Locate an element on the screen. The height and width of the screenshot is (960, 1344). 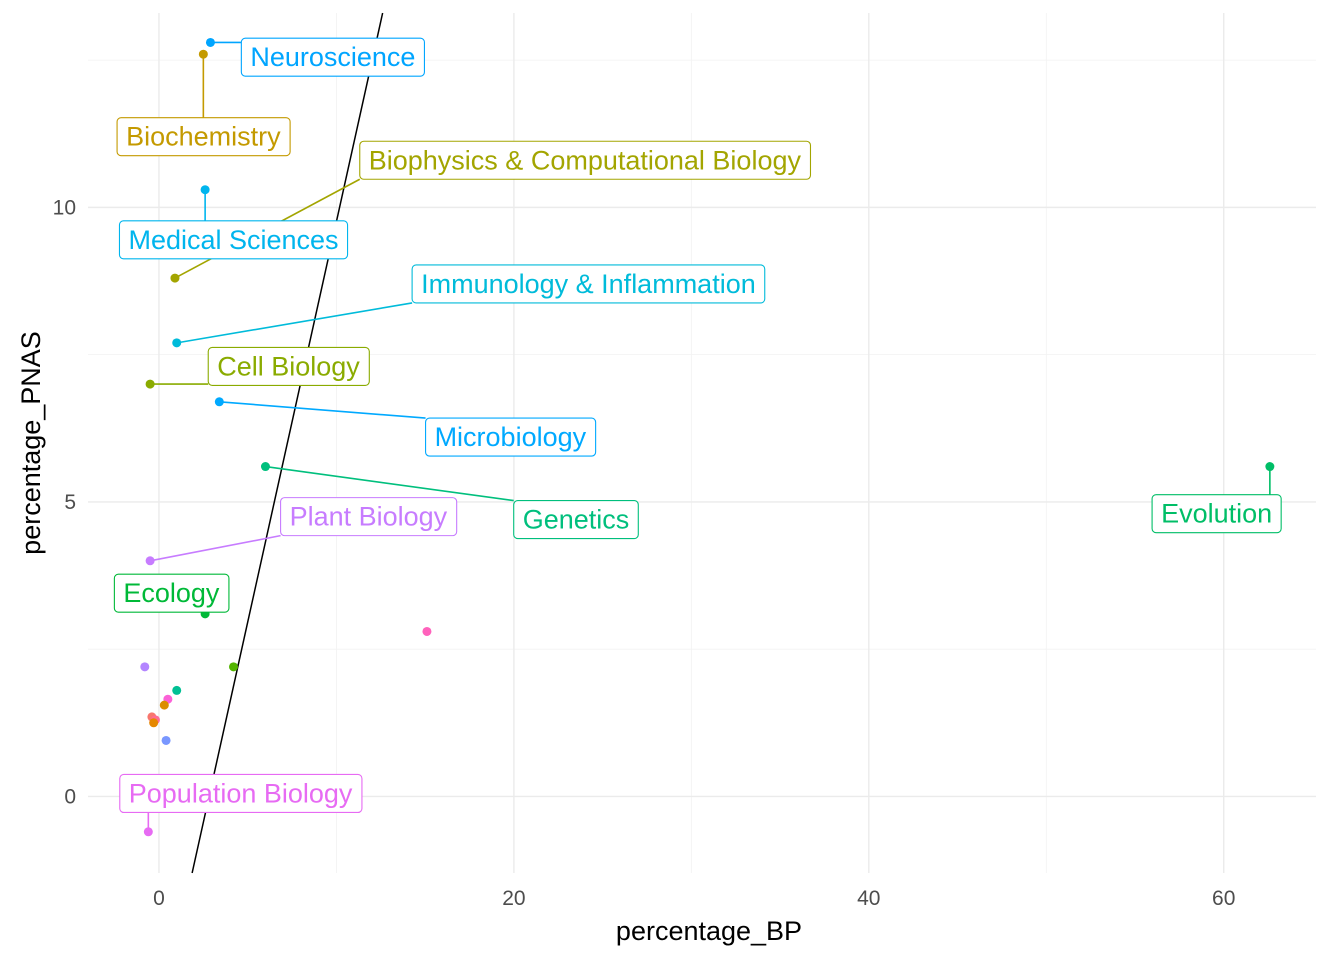
point-label: Ecology is located at coordinates (171, 593).